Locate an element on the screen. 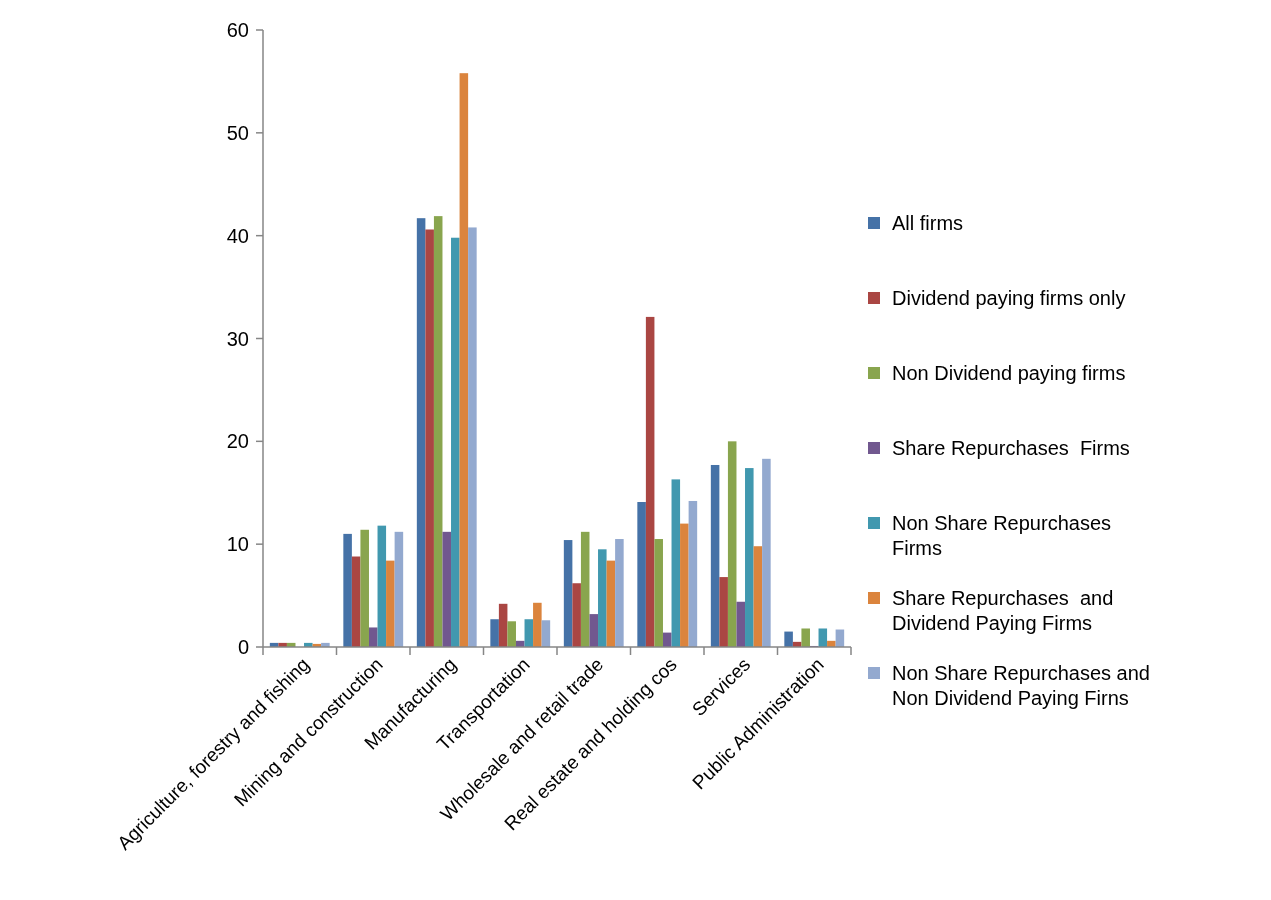 The height and width of the screenshot is (900, 1271). legend-label: Share Repurchases Firms is located at coordinates (1011, 448).